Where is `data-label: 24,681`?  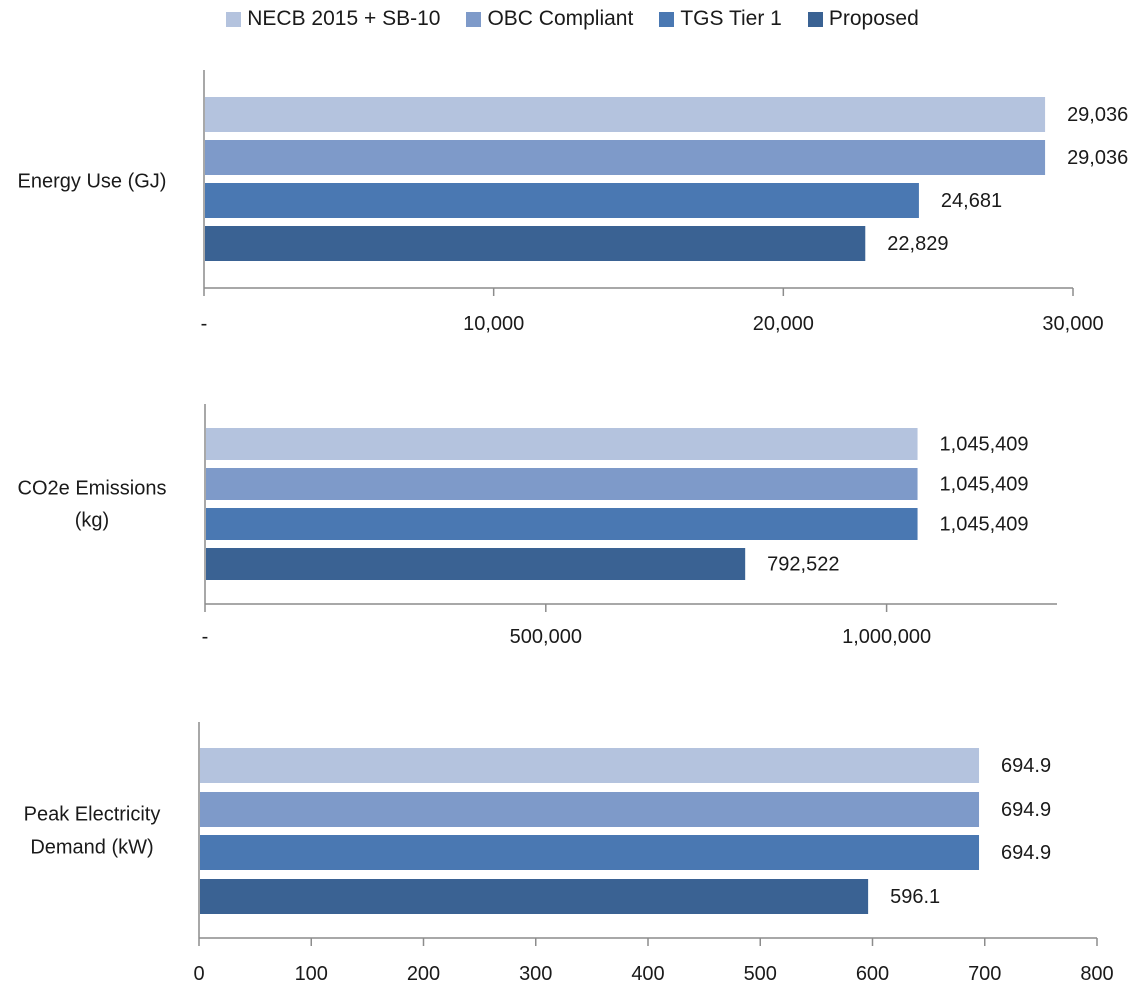
data-label: 24,681 is located at coordinates (971, 201).